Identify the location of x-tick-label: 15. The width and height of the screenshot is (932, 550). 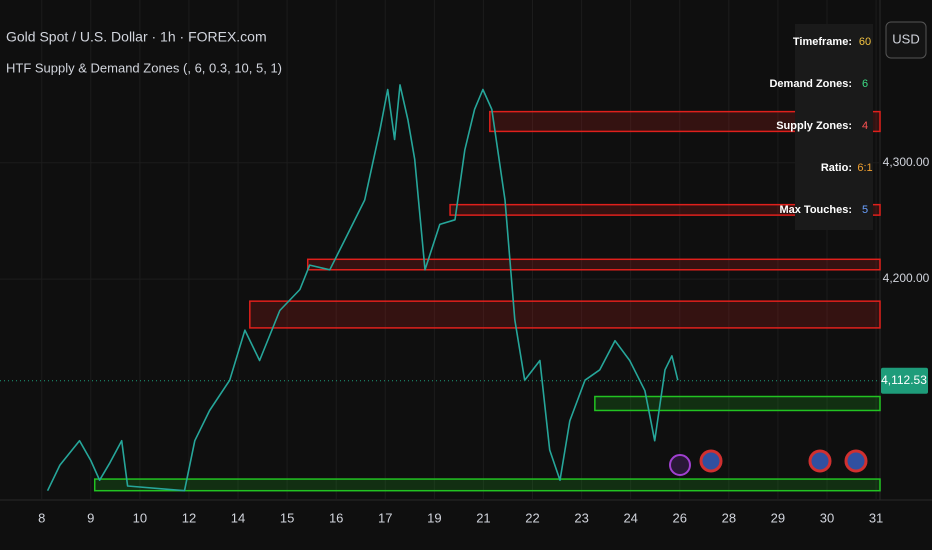
(287, 517).